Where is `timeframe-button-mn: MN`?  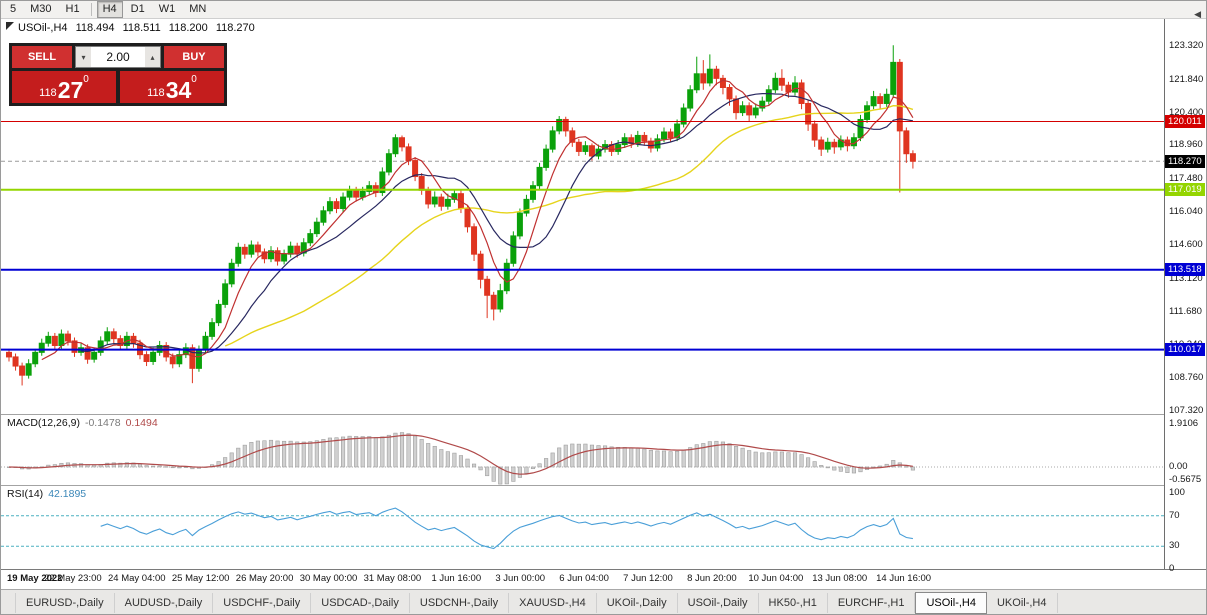 timeframe-button-mn: MN is located at coordinates (198, 9).